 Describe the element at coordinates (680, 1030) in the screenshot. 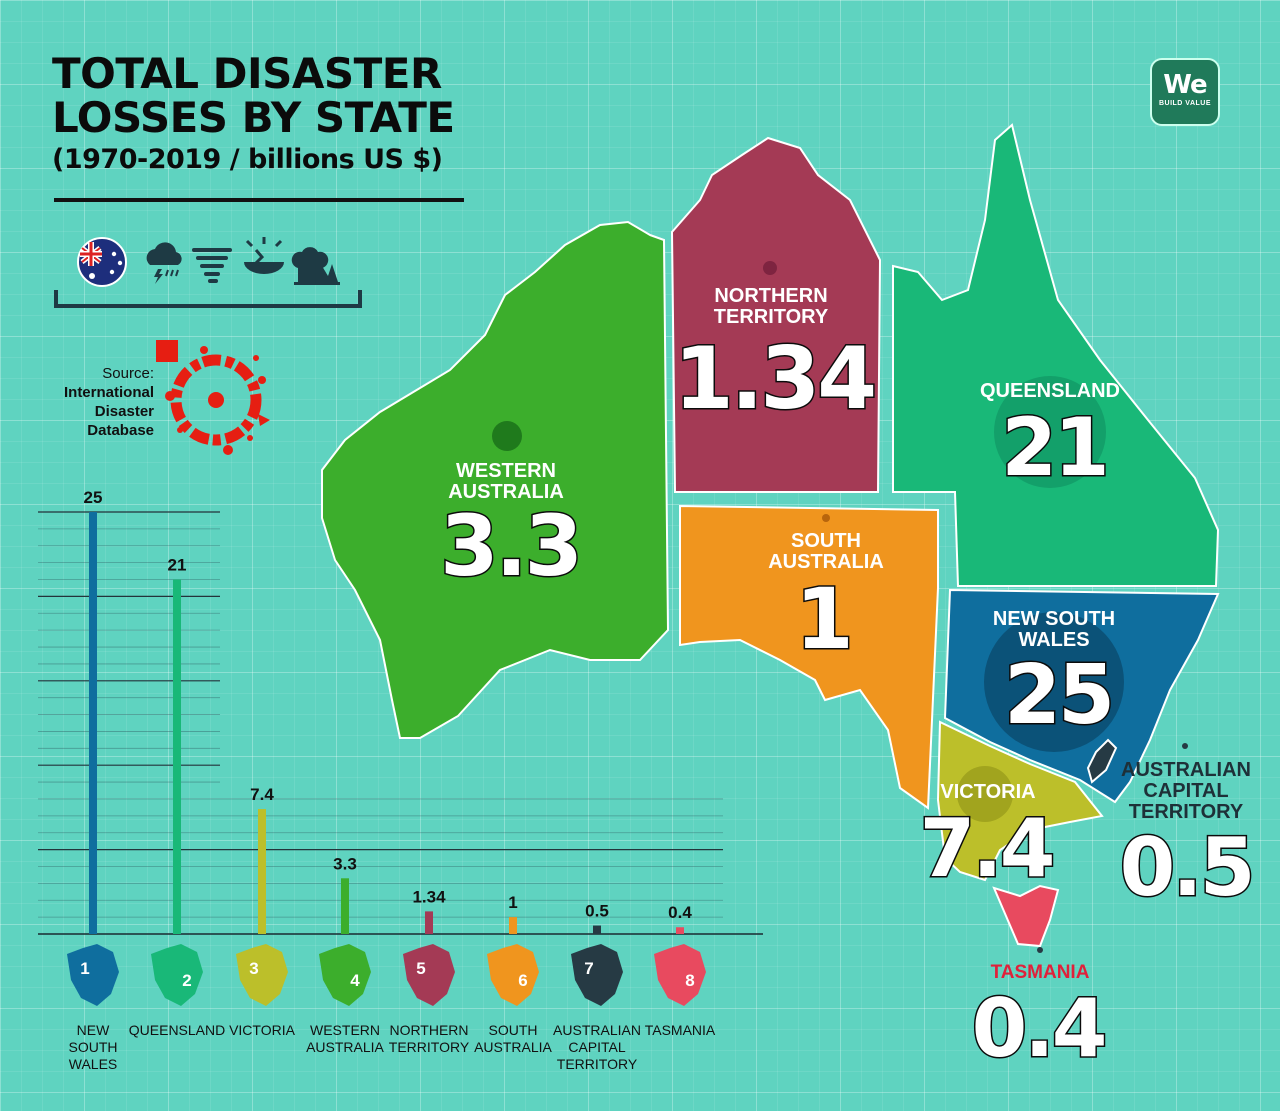

I see `category-label: TASMANIA` at that location.